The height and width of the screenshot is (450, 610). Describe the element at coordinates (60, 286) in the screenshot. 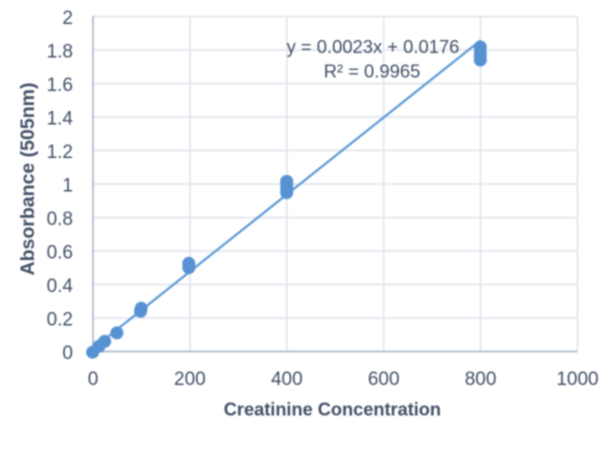

I see `svg-text: 0.4` at that location.